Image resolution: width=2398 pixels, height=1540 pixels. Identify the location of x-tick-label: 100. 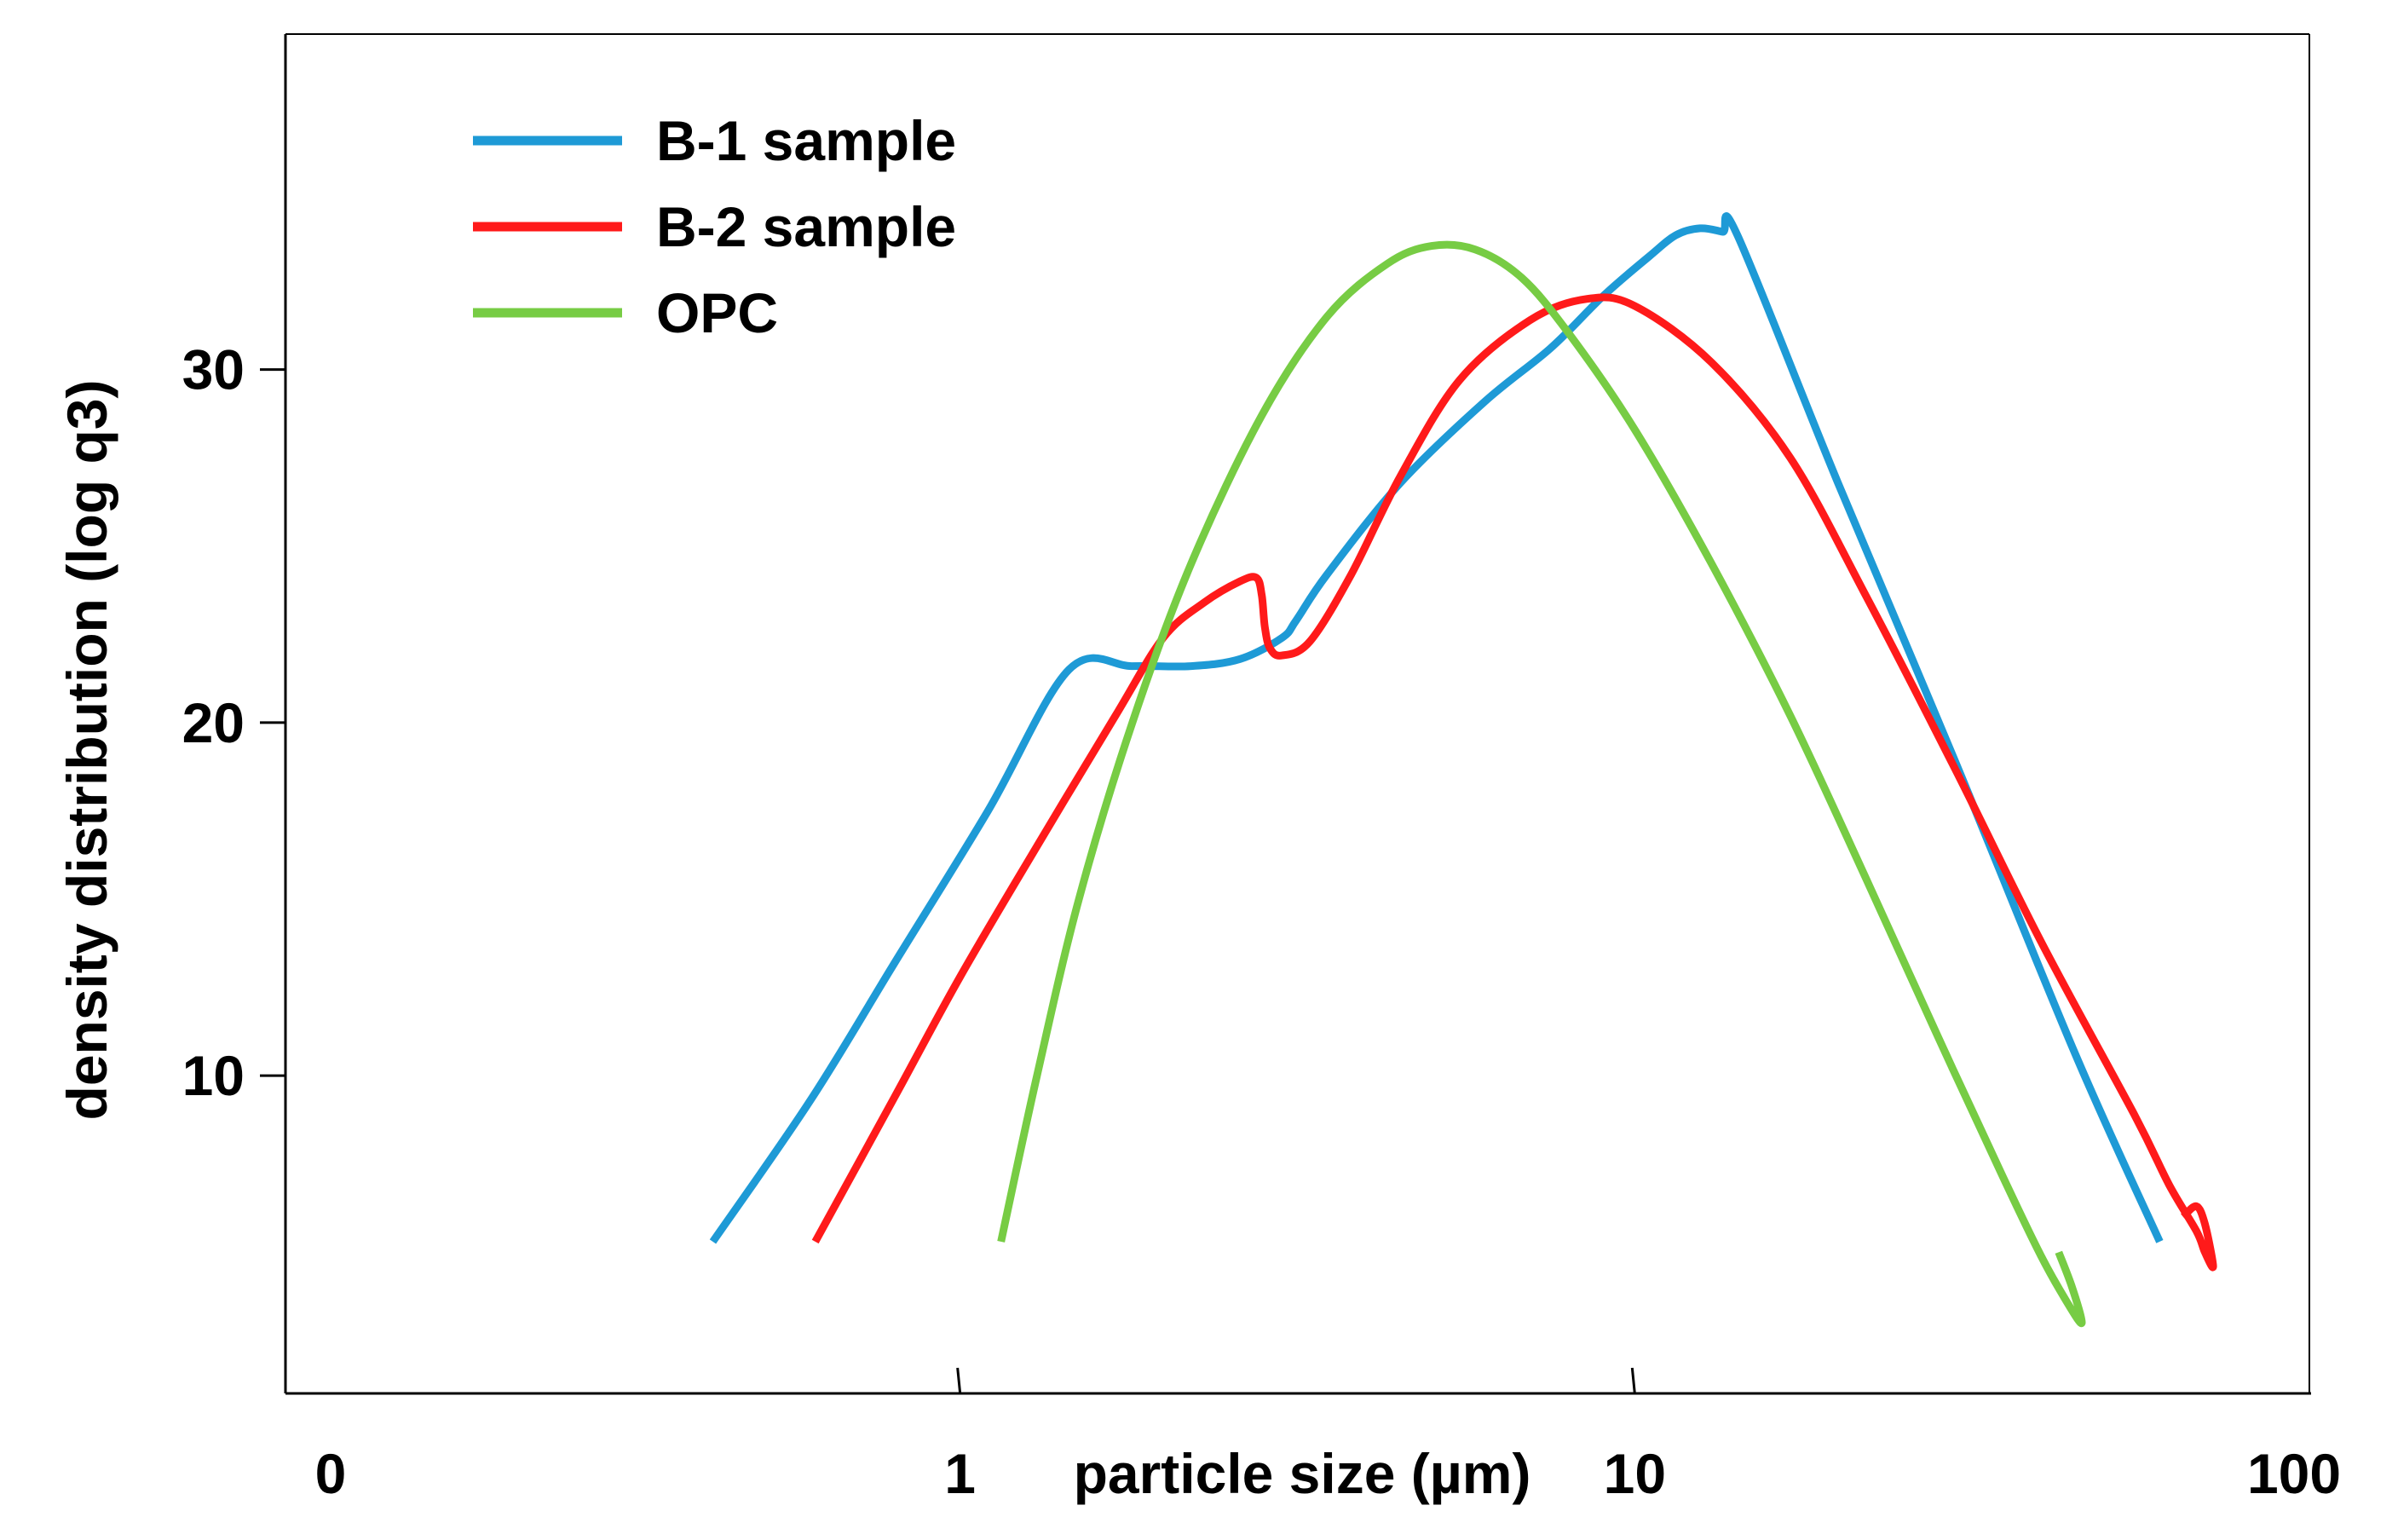
(2294, 1473).